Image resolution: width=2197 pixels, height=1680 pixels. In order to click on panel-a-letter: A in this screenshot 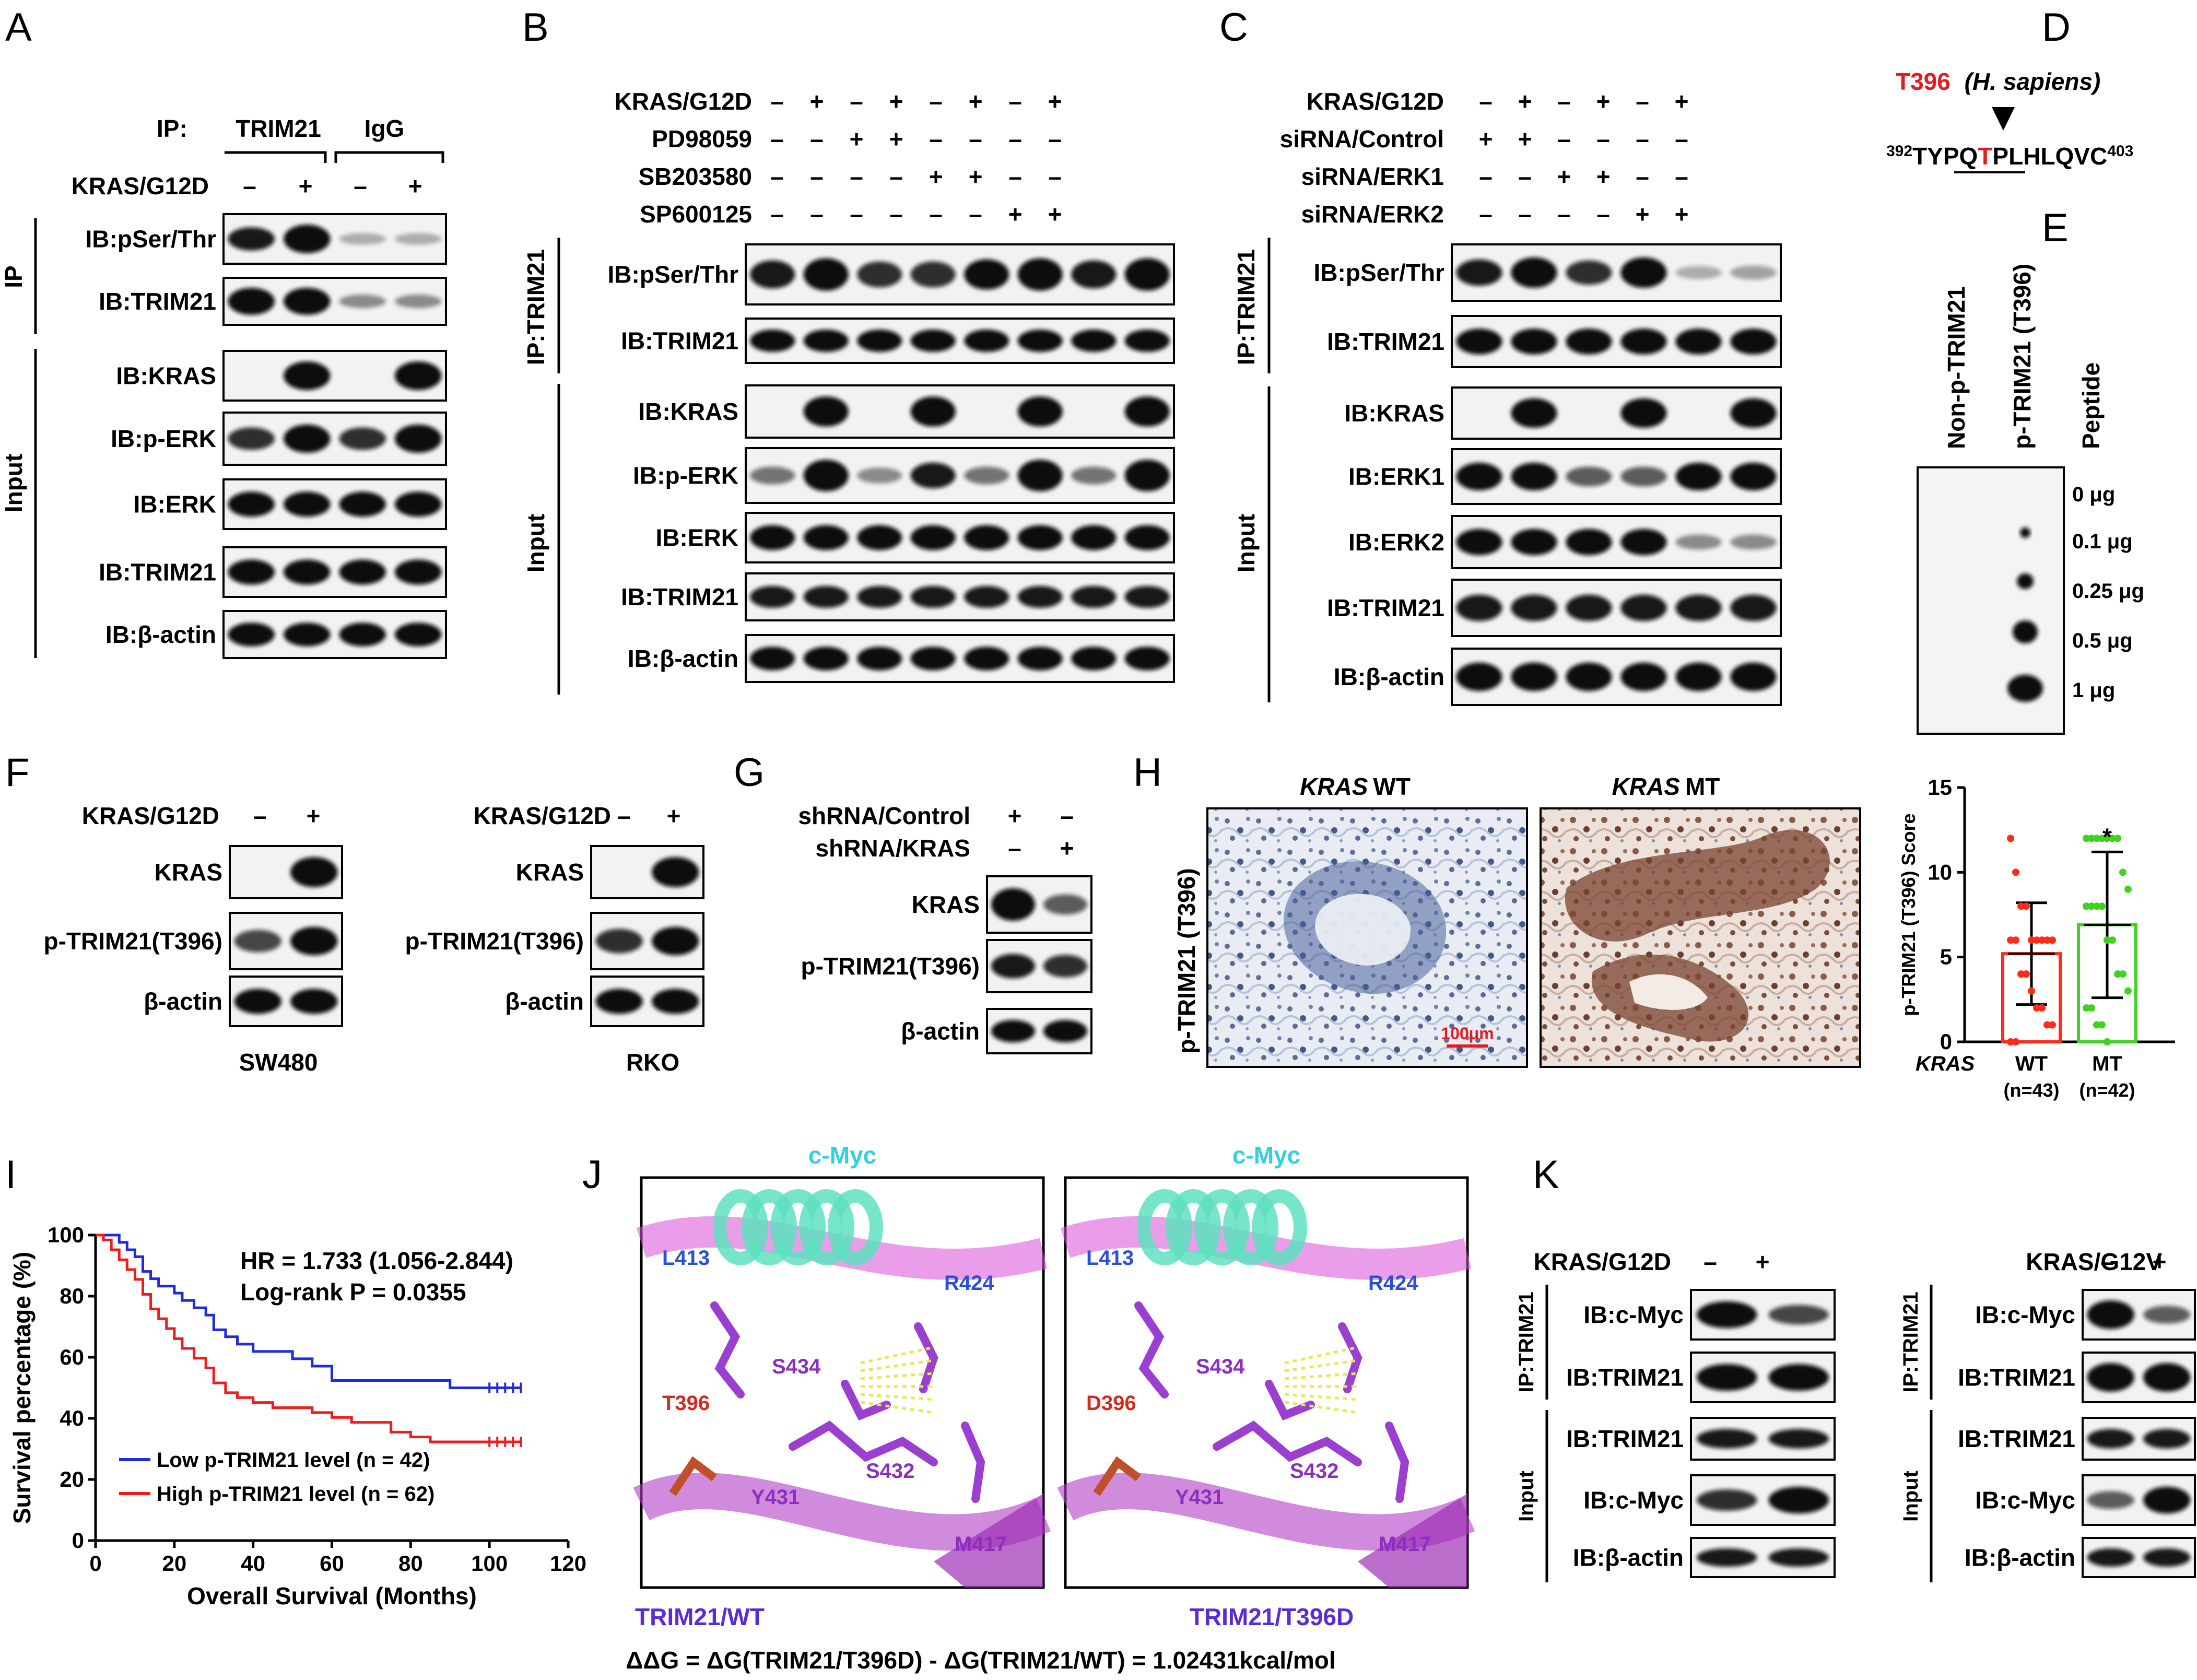, I will do `click(18, 27)`.